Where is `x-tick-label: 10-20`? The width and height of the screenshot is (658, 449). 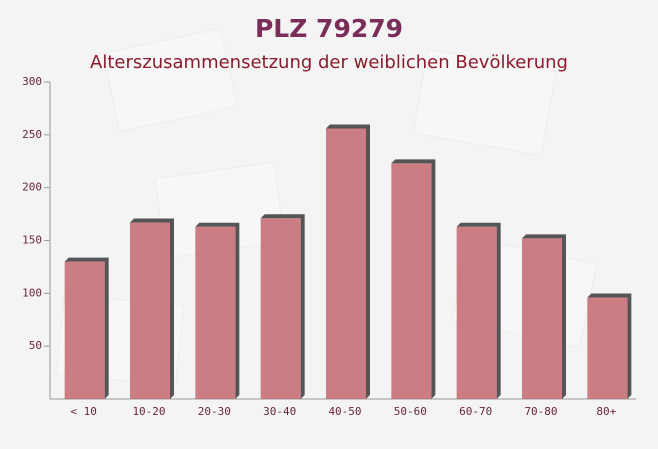 x-tick-label: 10-20 is located at coordinates (148, 411).